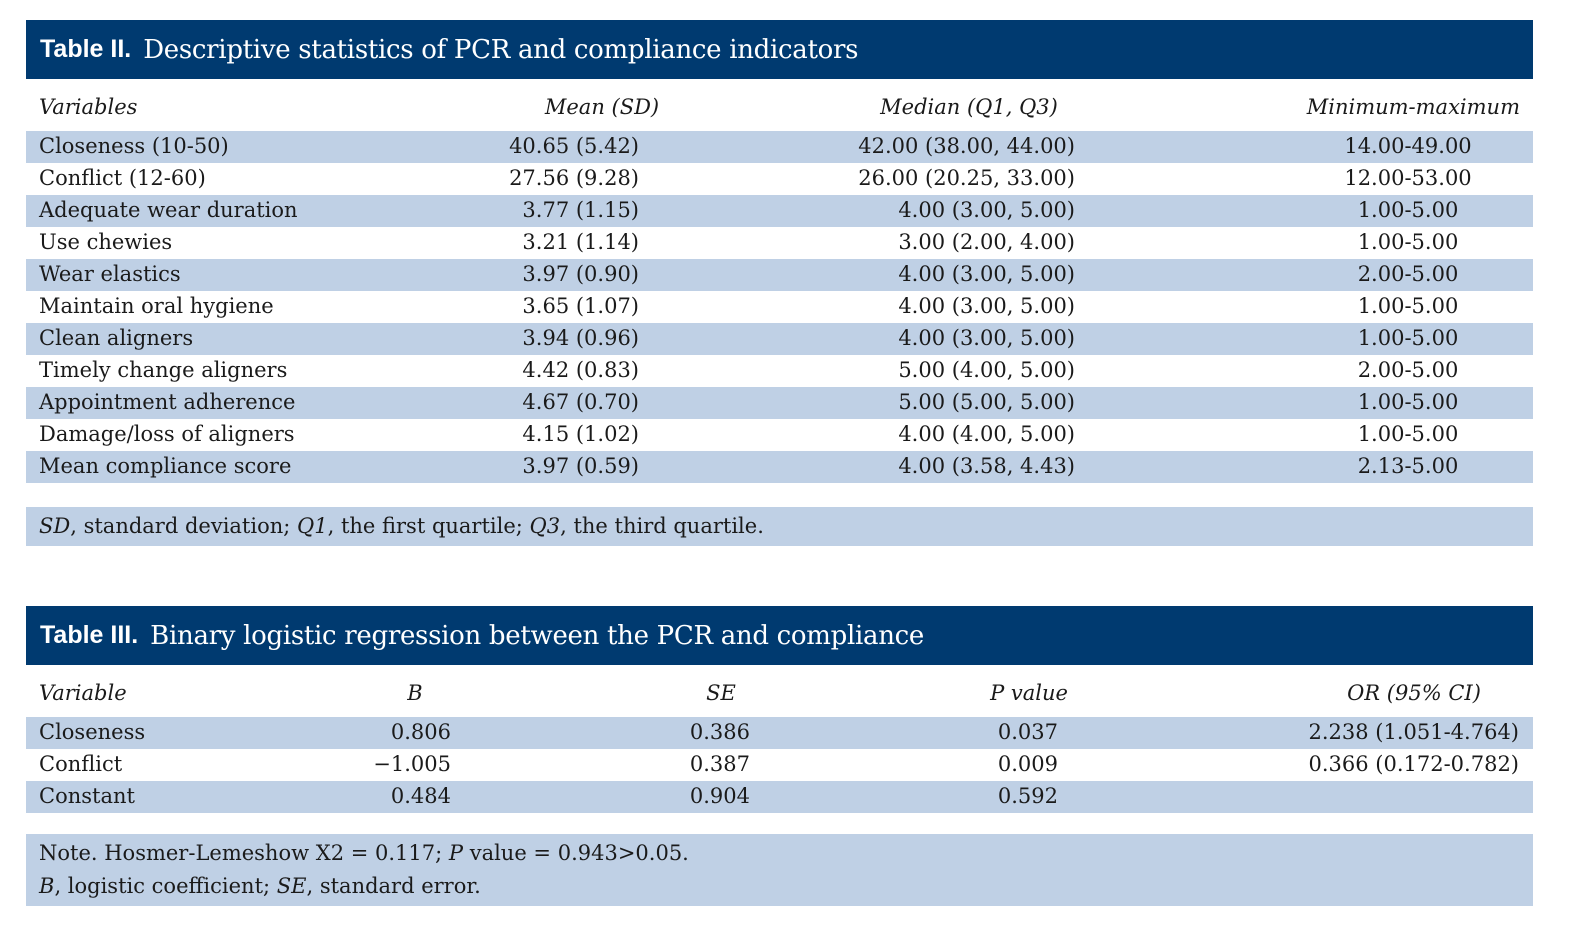  I want to click on cell-variable: Closeness (10-50), so click(134, 146).